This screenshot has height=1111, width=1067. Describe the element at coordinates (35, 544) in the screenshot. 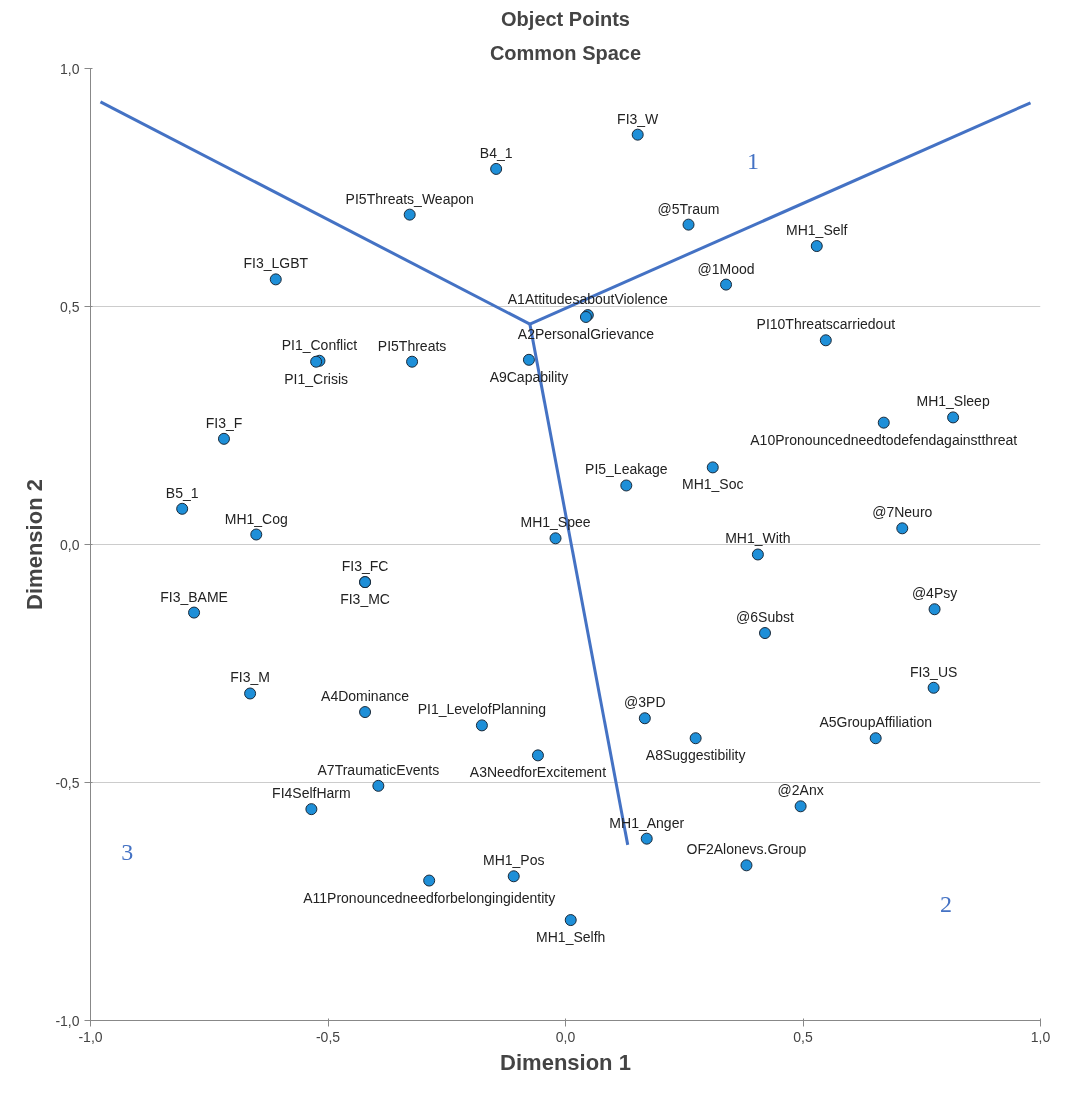

I see `y-axis-title: Dimension 2` at that location.